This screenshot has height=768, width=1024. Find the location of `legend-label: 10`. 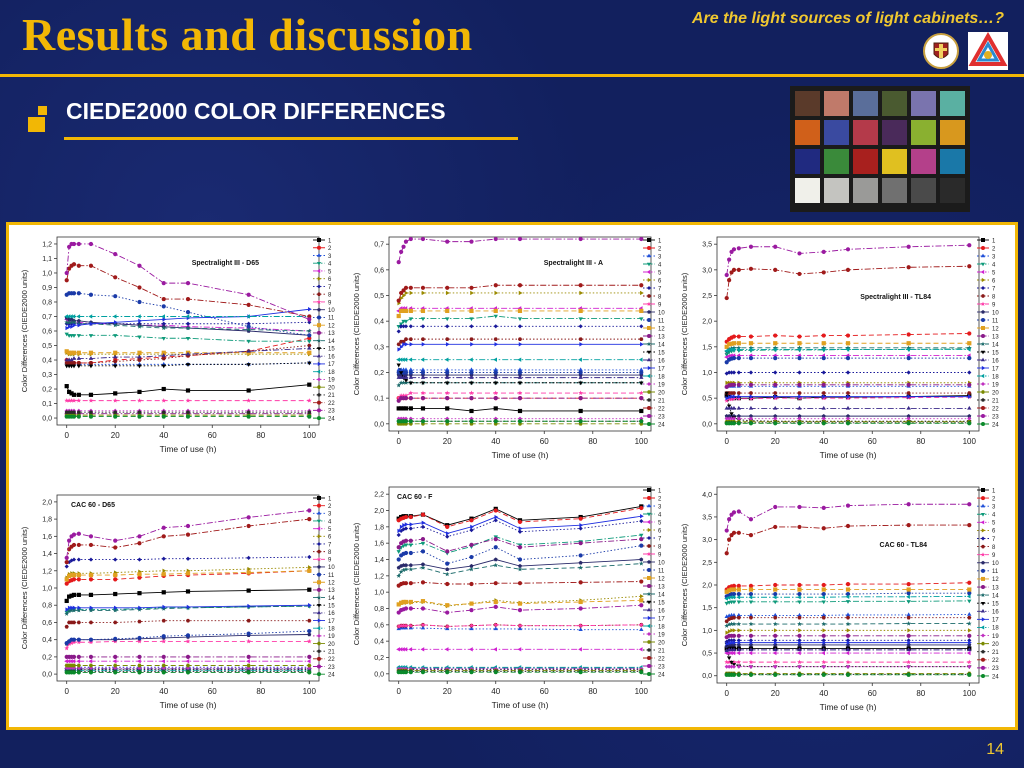

legend-label: 10 is located at coordinates (331, 568).